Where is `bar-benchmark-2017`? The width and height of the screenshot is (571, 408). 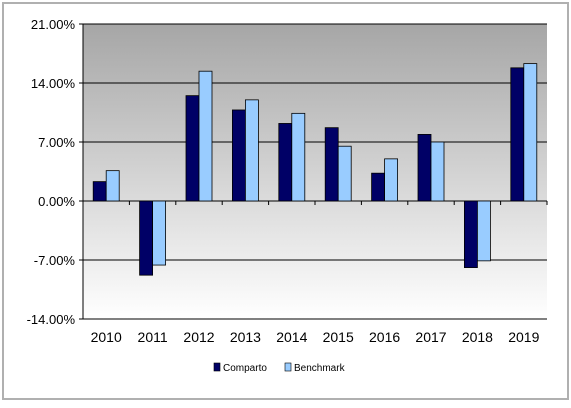 bar-benchmark-2017 is located at coordinates (437, 171).